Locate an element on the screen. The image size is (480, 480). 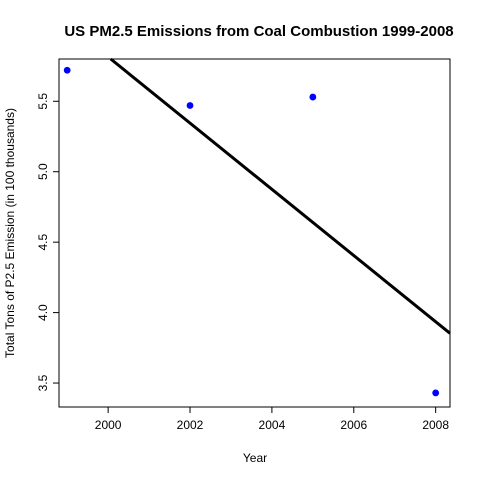
x-axis: 2000 2002 2004 2006 2008 is located at coordinates (272, 419).